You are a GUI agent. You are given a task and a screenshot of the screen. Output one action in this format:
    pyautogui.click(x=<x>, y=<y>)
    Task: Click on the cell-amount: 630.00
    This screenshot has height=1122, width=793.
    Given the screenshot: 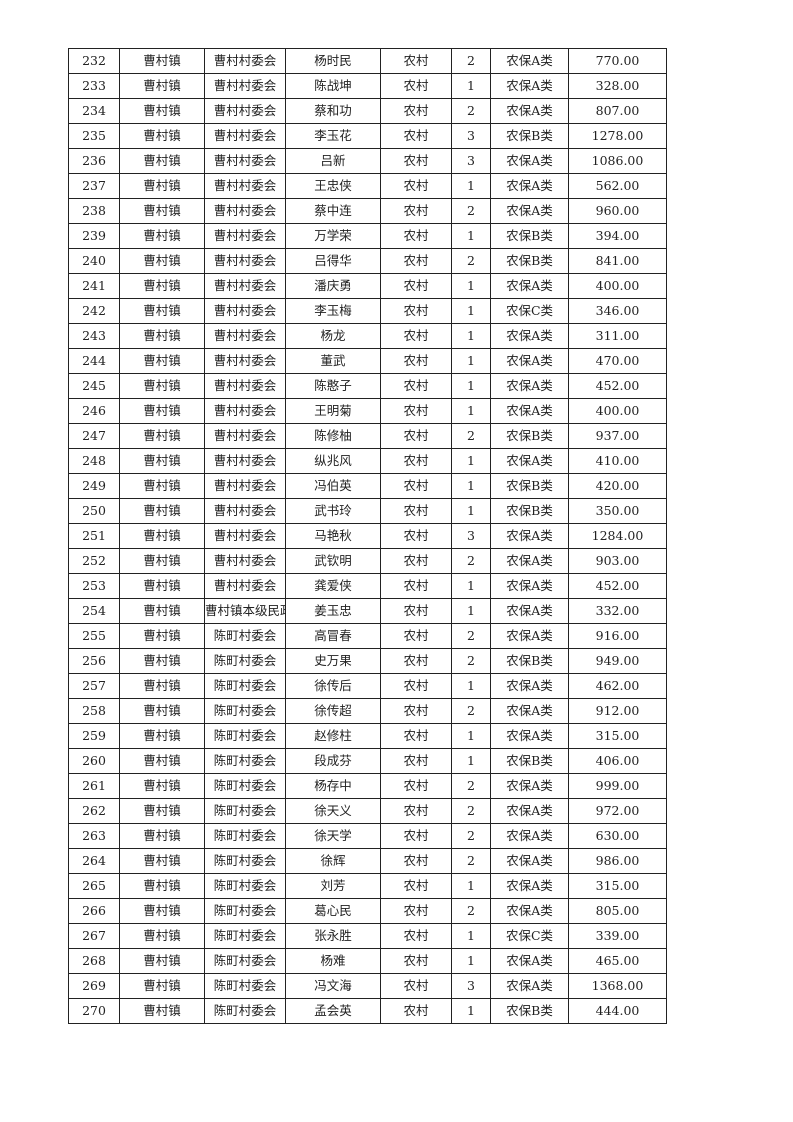 What is the action you would take?
    pyautogui.click(x=617, y=836)
    